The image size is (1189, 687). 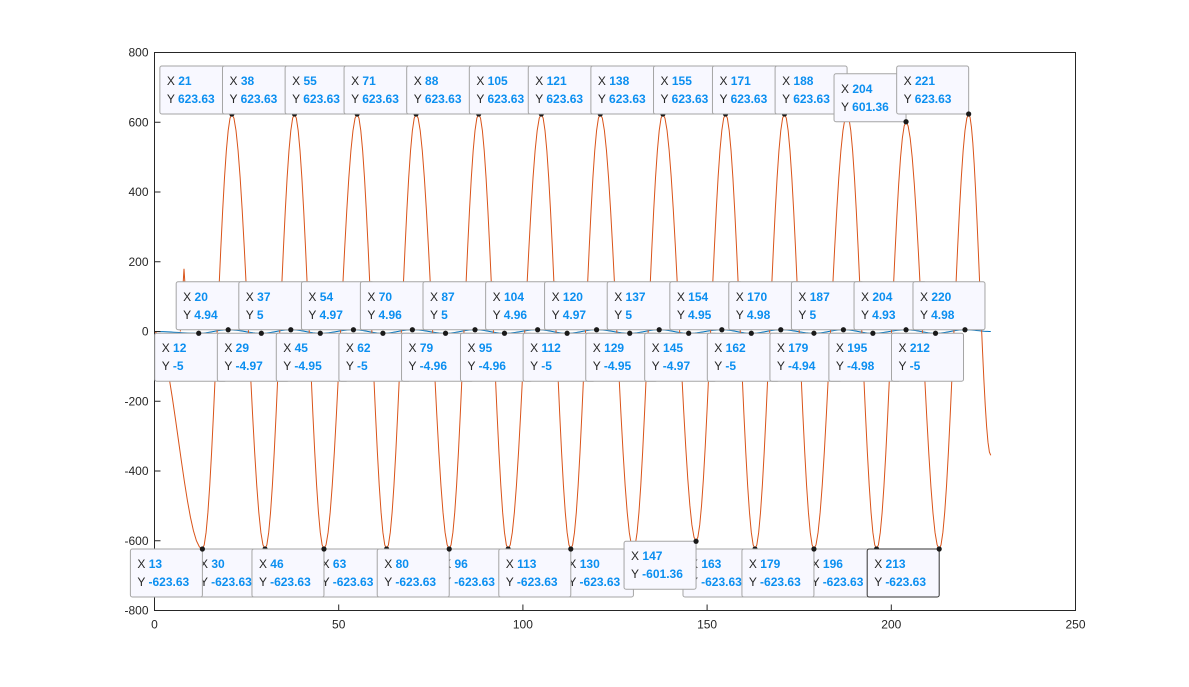 I want to click on datatip: X 138 Y 623.63, so click(x=628, y=91).